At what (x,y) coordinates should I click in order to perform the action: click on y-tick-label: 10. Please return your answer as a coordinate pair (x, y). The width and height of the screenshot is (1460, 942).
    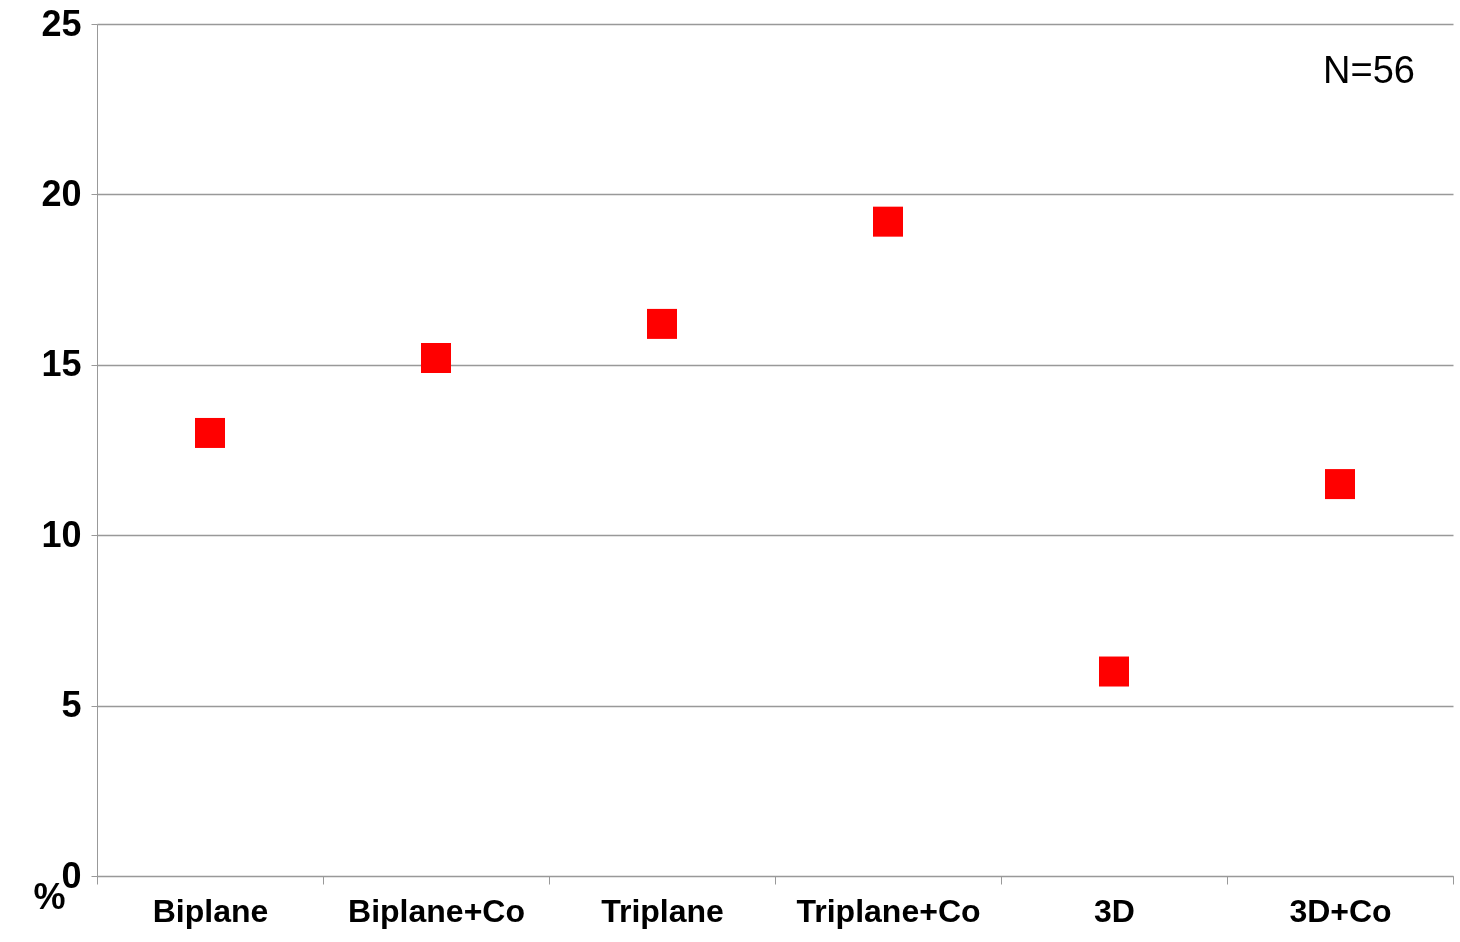
    Looking at the image, I should click on (61, 534).